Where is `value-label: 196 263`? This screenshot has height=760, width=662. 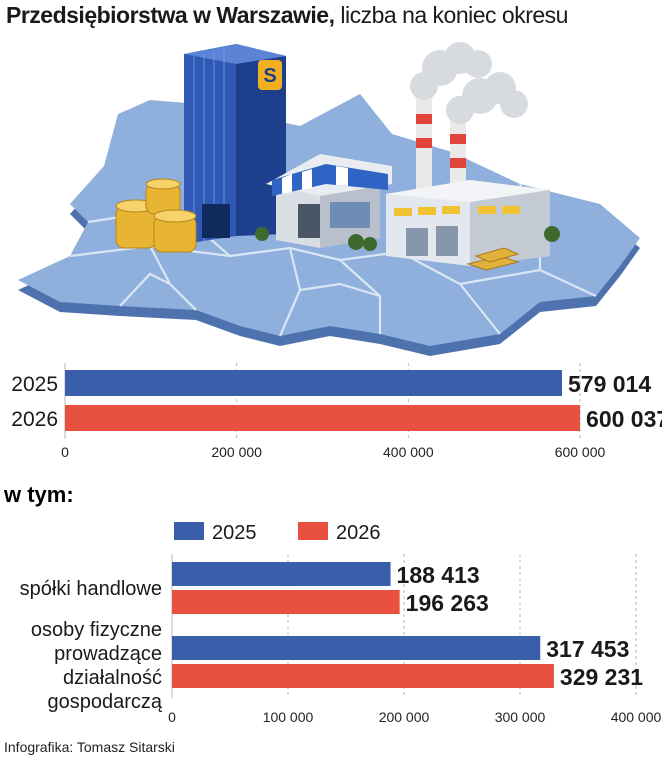 value-label: 196 263 is located at coordinates (447, 603).